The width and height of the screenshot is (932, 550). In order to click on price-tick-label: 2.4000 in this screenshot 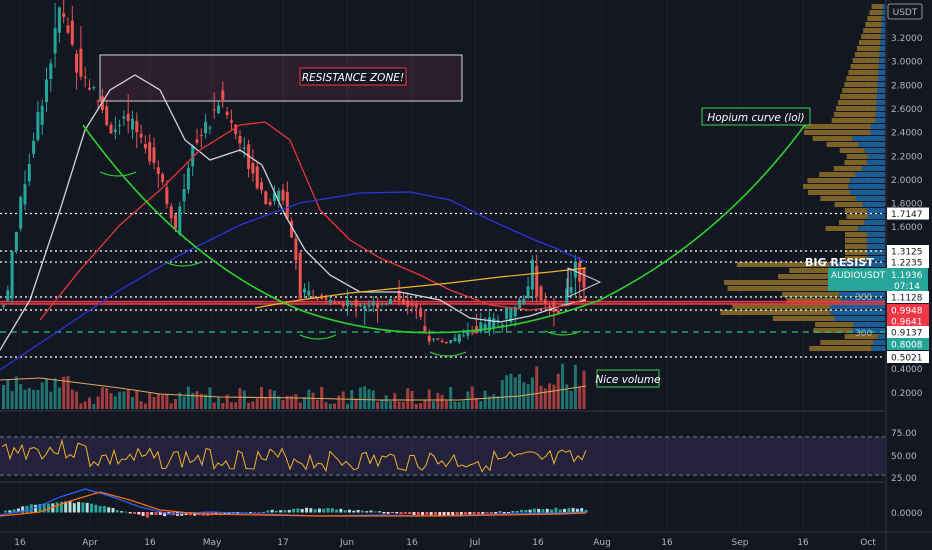, I will do `click(907, 134)`.